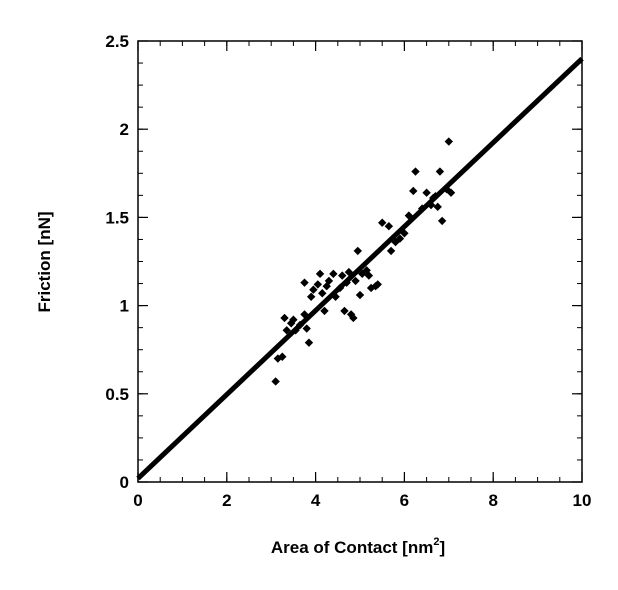 Image resolution: width=618 pixels, height=590 pixels. I want to click on x-tick-label: 2, so click(226, 500).